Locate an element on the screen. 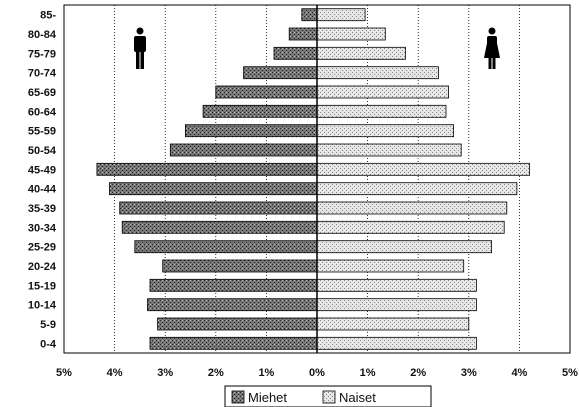  x-tick-label: 0% is located at coordinates (317, 373).